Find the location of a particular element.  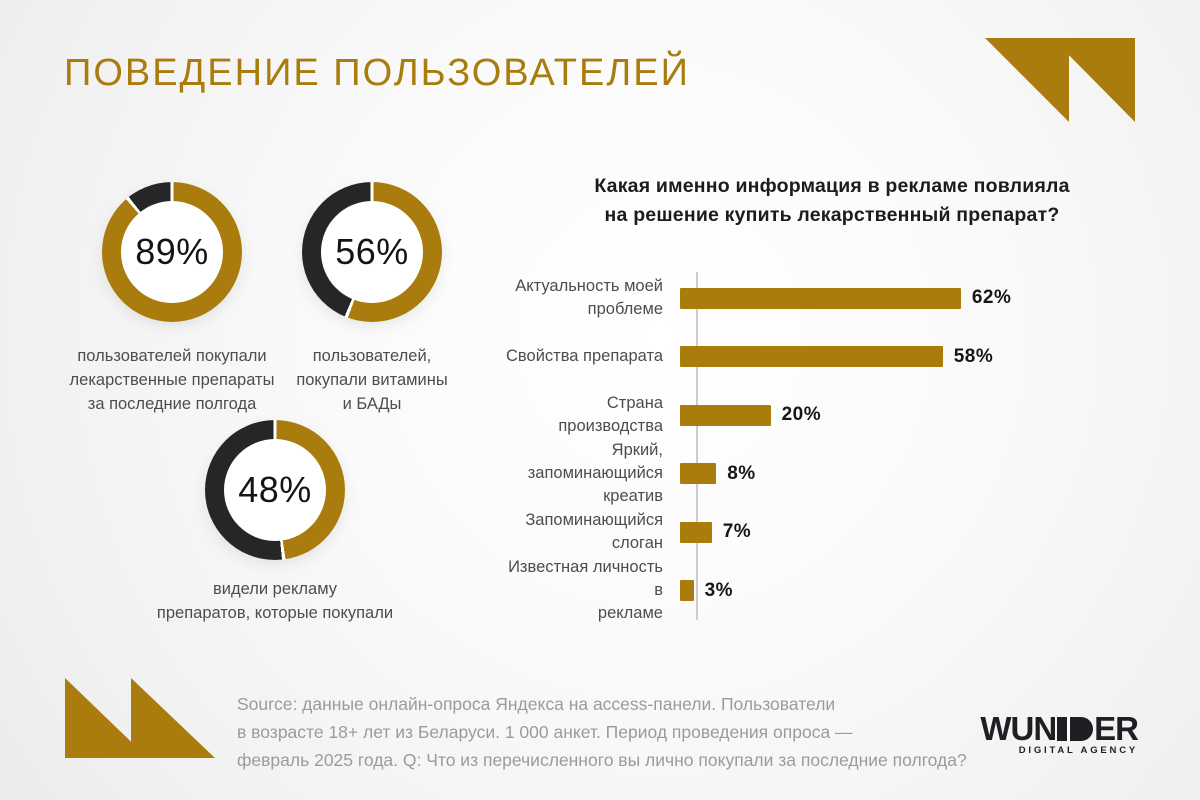

donut-chart-vitamins: 56% is located at coordinates (372, 252).